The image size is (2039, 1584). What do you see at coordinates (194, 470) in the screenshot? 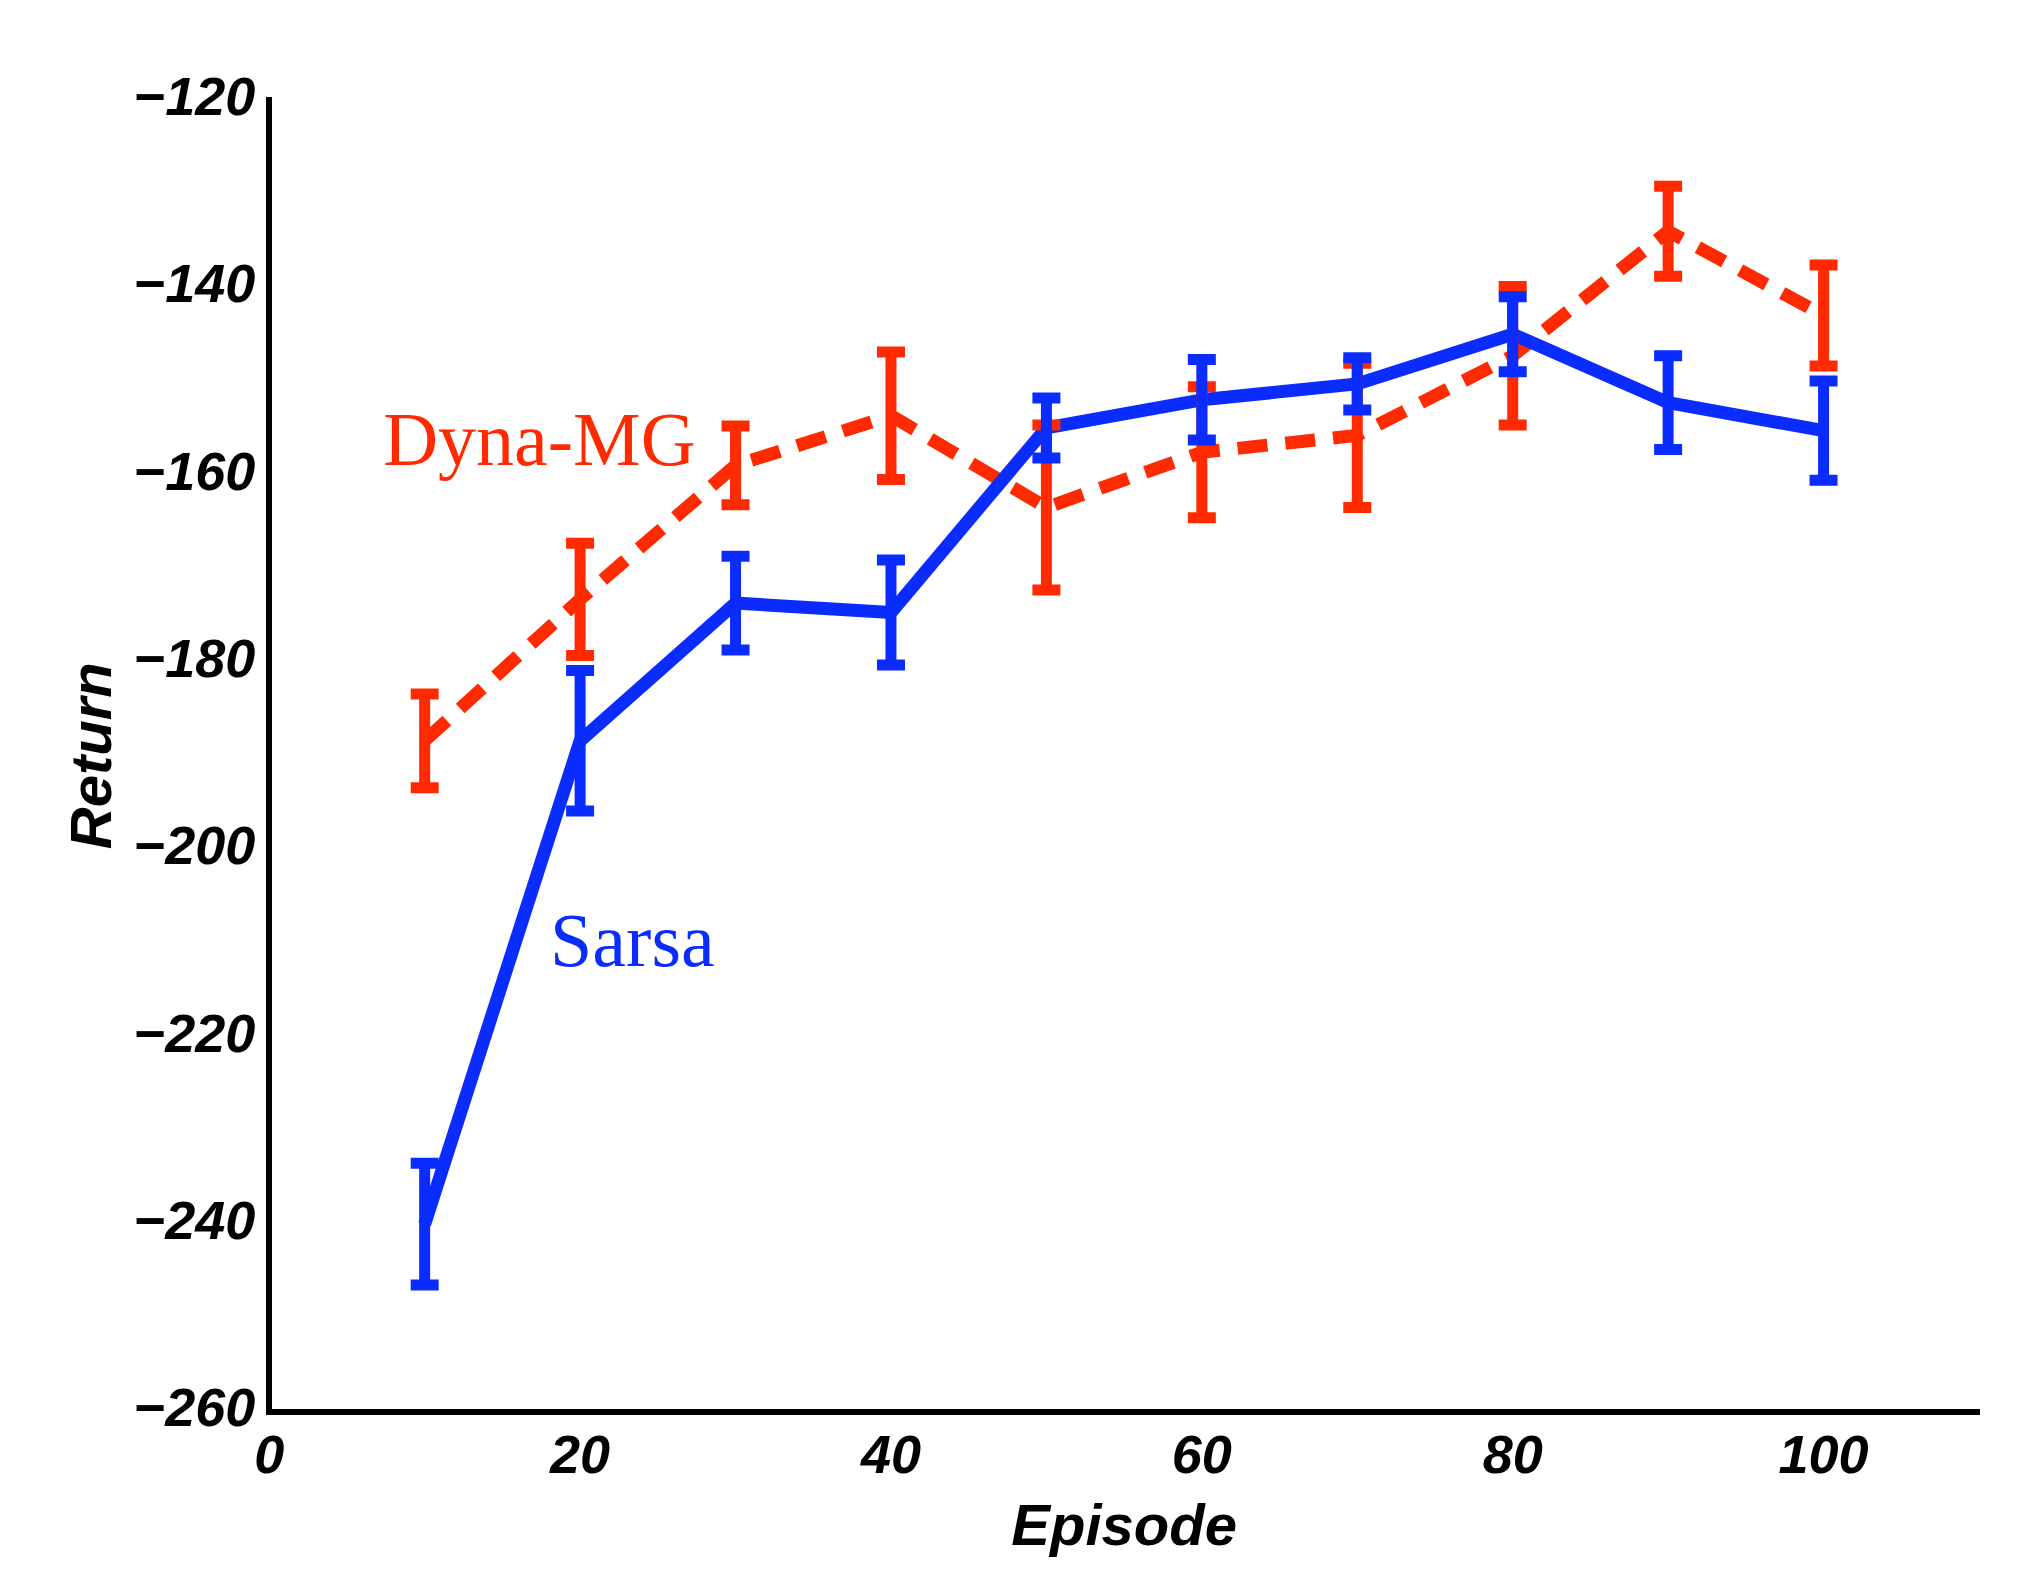
I see `y-tick-label: −160` at bounding box center [194, 470].